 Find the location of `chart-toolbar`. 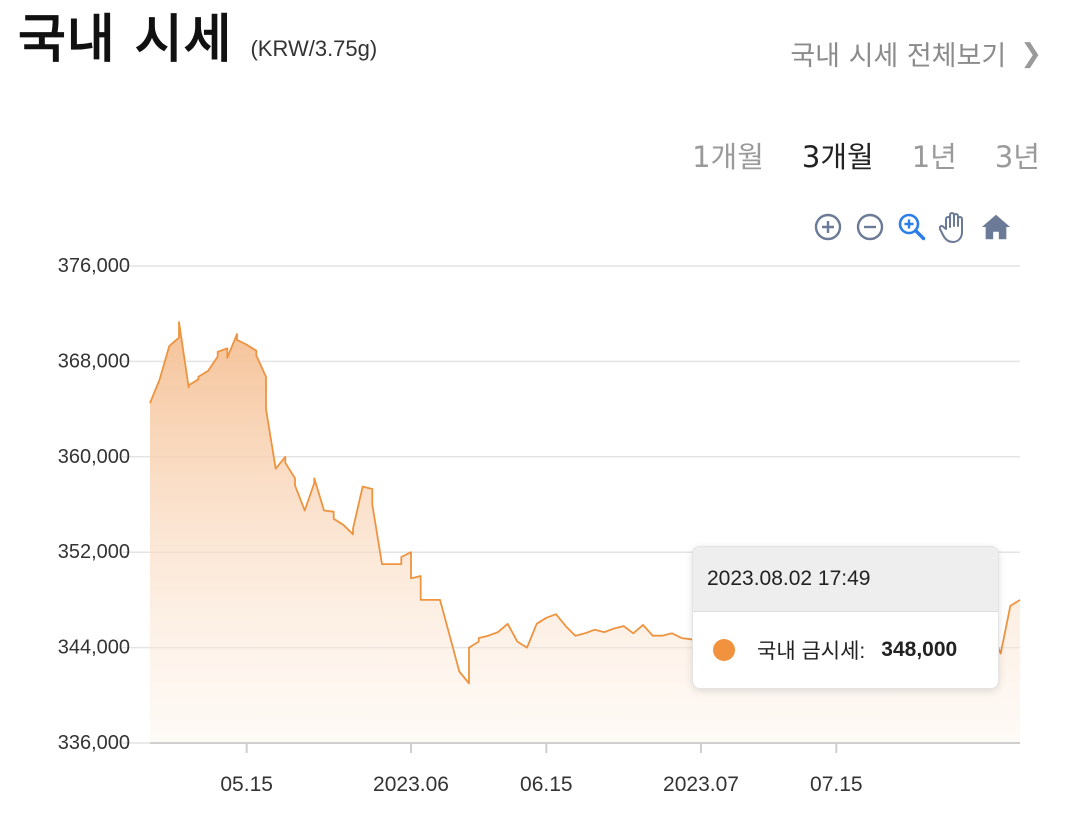

chart-toolbar is located at coordinates (912, 227).